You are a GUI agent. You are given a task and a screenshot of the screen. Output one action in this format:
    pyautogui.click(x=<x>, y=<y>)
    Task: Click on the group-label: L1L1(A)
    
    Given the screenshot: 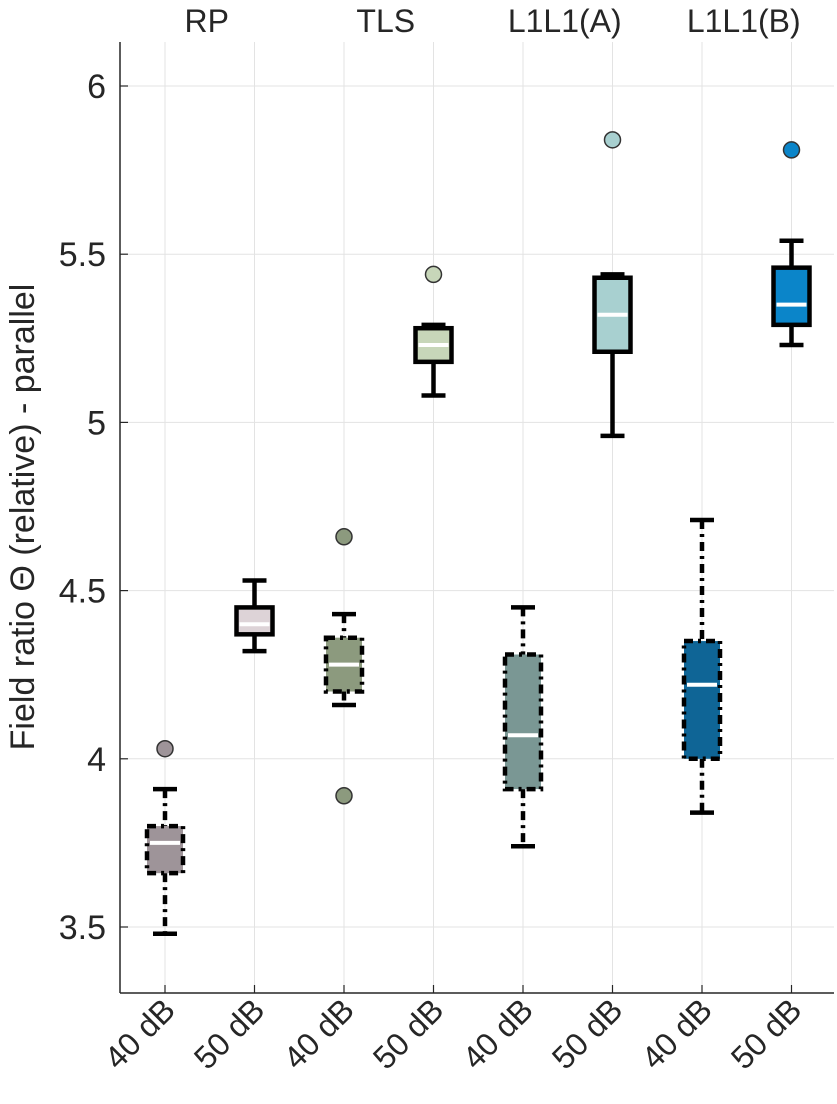 What is the action you would take?
    pyautogui.click(x=565, y=21)
    